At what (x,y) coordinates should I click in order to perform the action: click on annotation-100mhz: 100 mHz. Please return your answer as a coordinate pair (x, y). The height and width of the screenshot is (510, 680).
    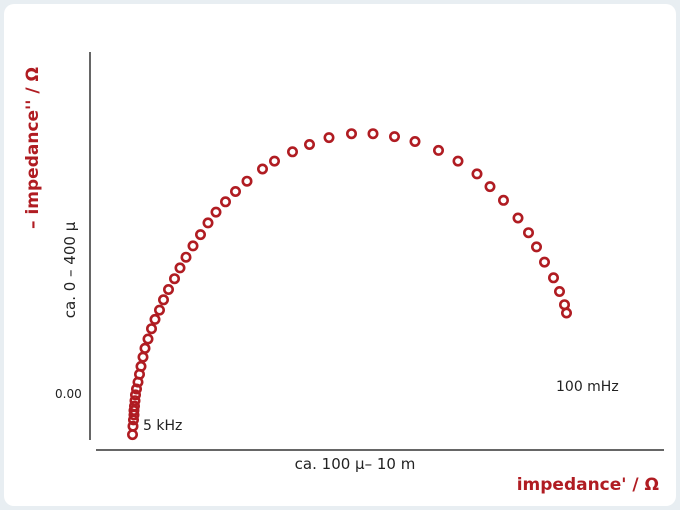
    Looking at the image, I should click on (587, 387).